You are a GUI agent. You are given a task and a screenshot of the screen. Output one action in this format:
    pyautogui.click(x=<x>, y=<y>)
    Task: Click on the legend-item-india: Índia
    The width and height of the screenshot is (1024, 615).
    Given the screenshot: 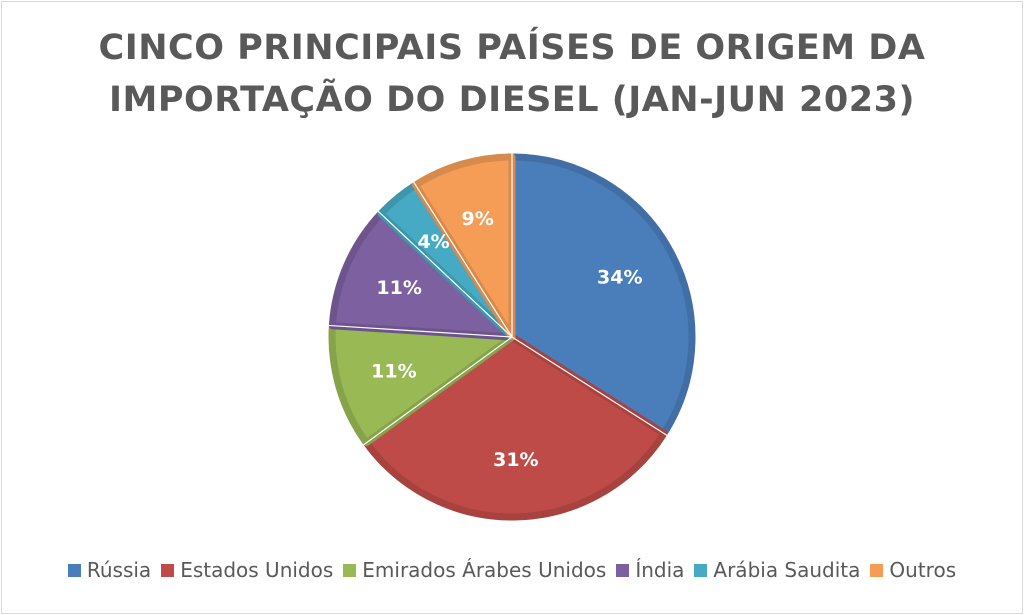 What is the action you would take?
    pyautogui.click(x=650, y=570)
    